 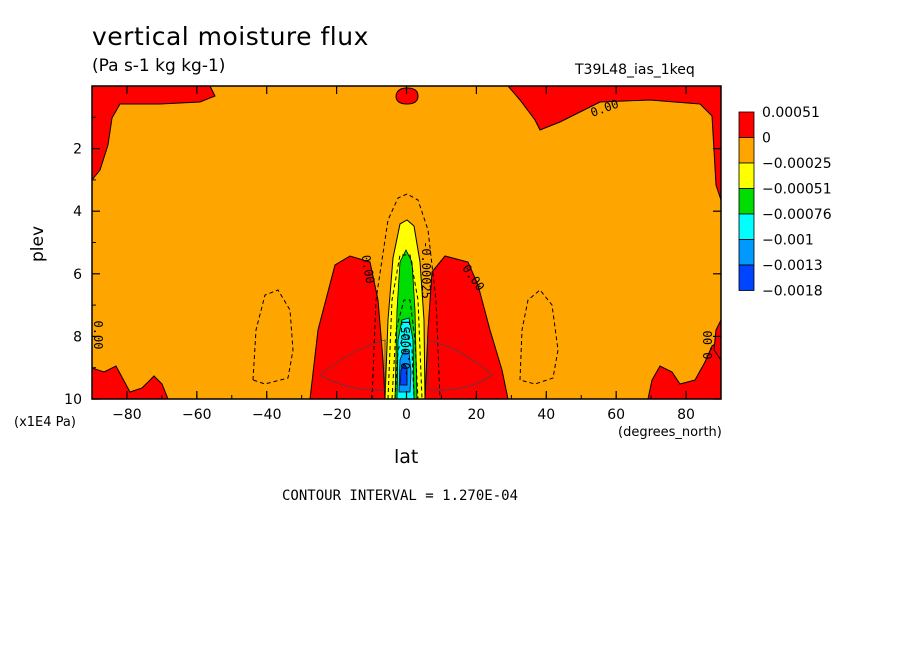 What do you see at coordinates (614, 143) in the screenshot?
I see `region-positive-upper-right` at bounding box center [614, 143].